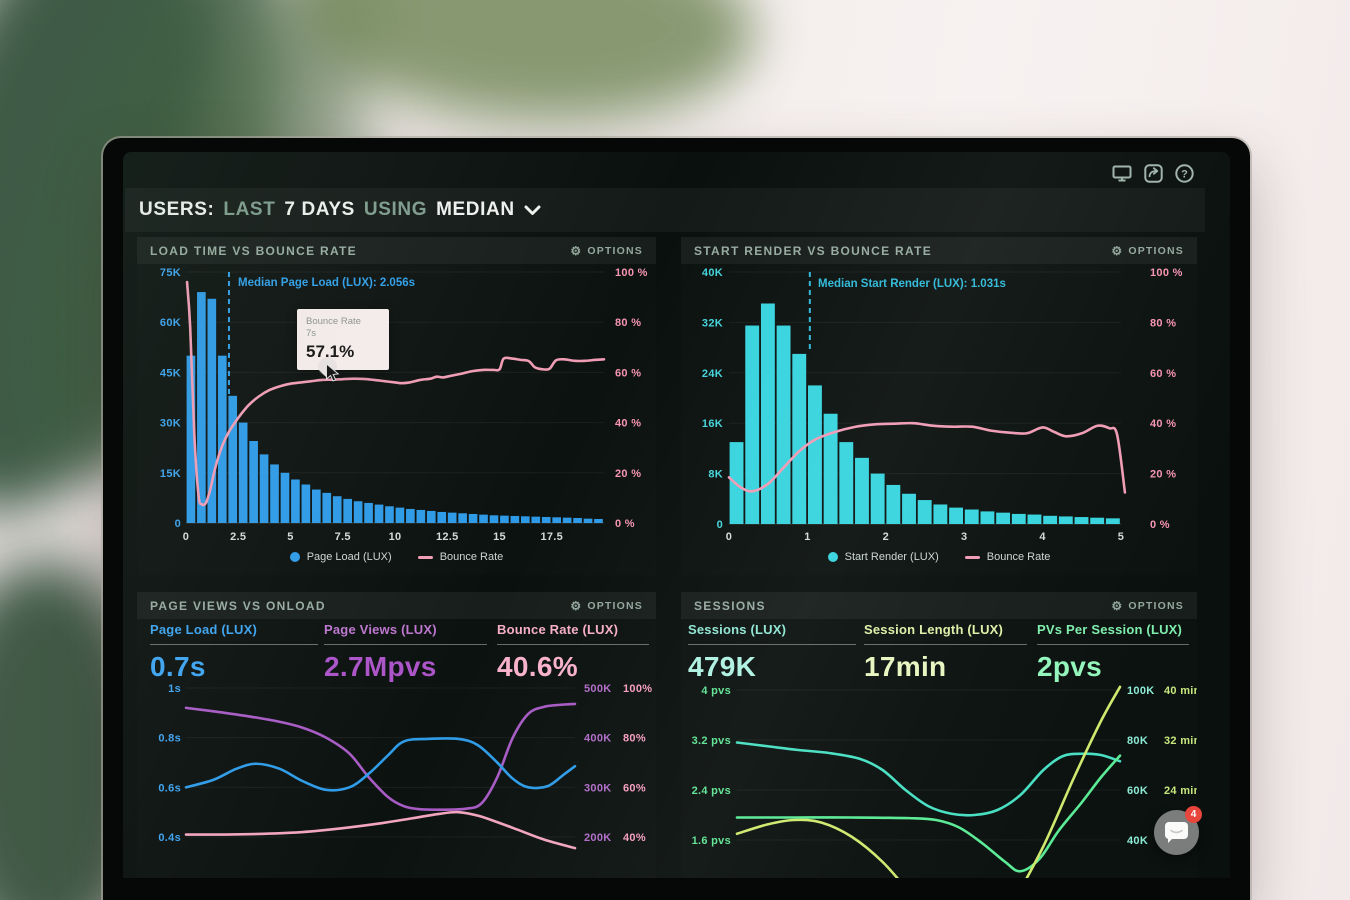  Describe the element at coordinates (330, 351) in the screenshot. I see `tooltip-value: 57.1%` at that location.